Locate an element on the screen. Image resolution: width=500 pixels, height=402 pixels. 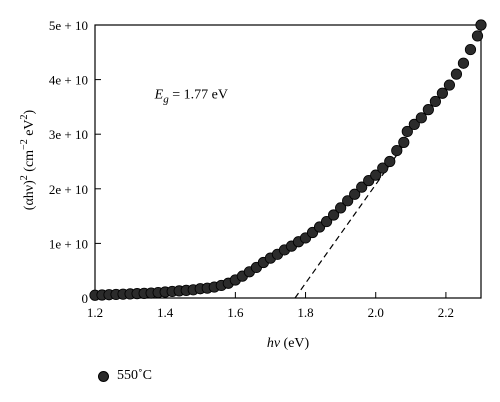
y-tick-label-5: 5e + 10 is located at coordinates (68, 25).